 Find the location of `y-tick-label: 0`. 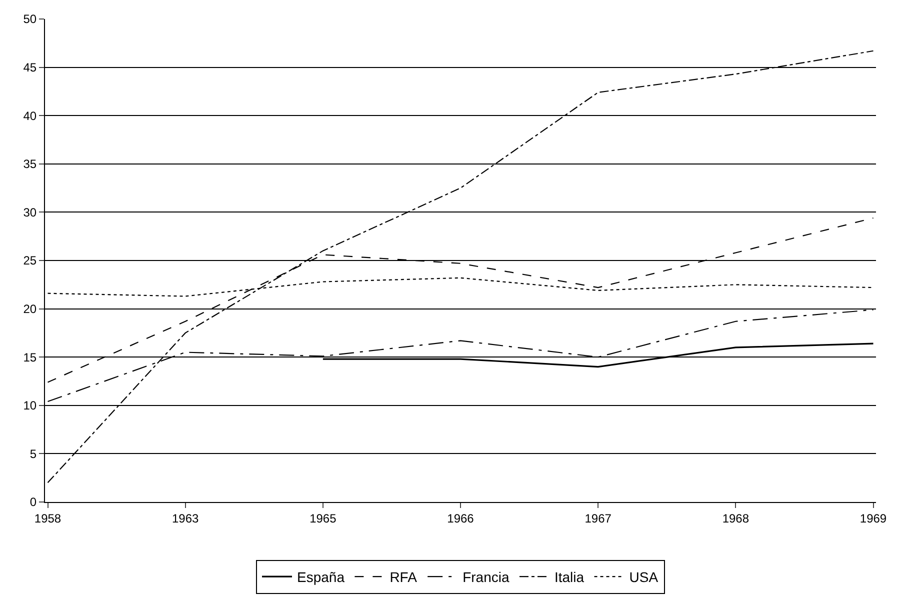

y-tick-label: 0 is located at coordinates (33, 502).